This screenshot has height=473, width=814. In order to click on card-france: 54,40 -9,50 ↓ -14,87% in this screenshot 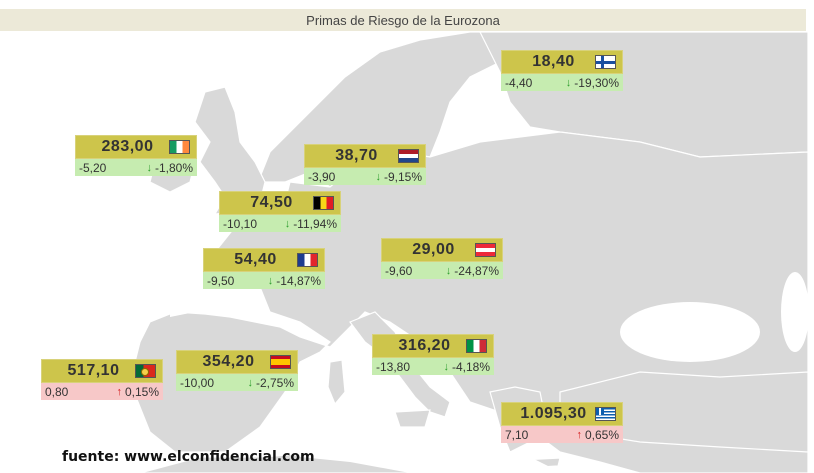, I will do `click(264, 268)`.